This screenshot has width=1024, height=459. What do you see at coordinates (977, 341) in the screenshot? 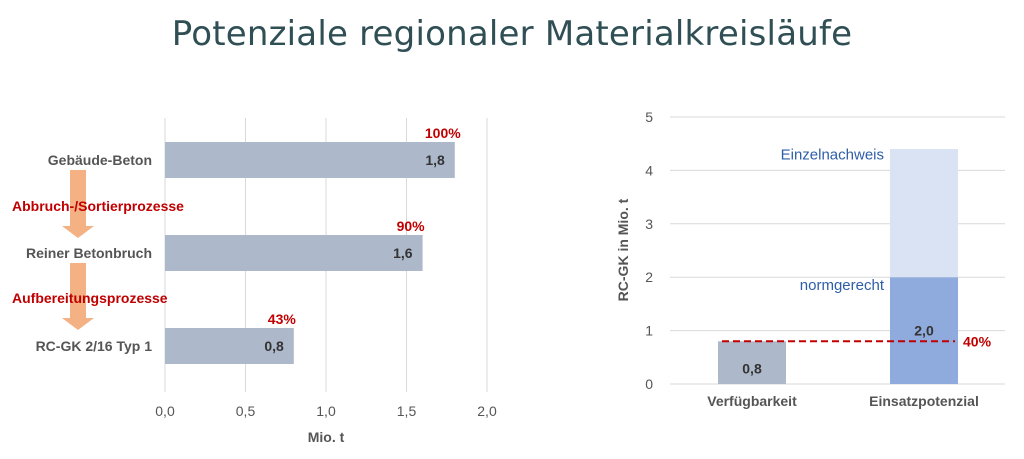
I see `reference-line-label: 40%` at bounding box center [977, 341].